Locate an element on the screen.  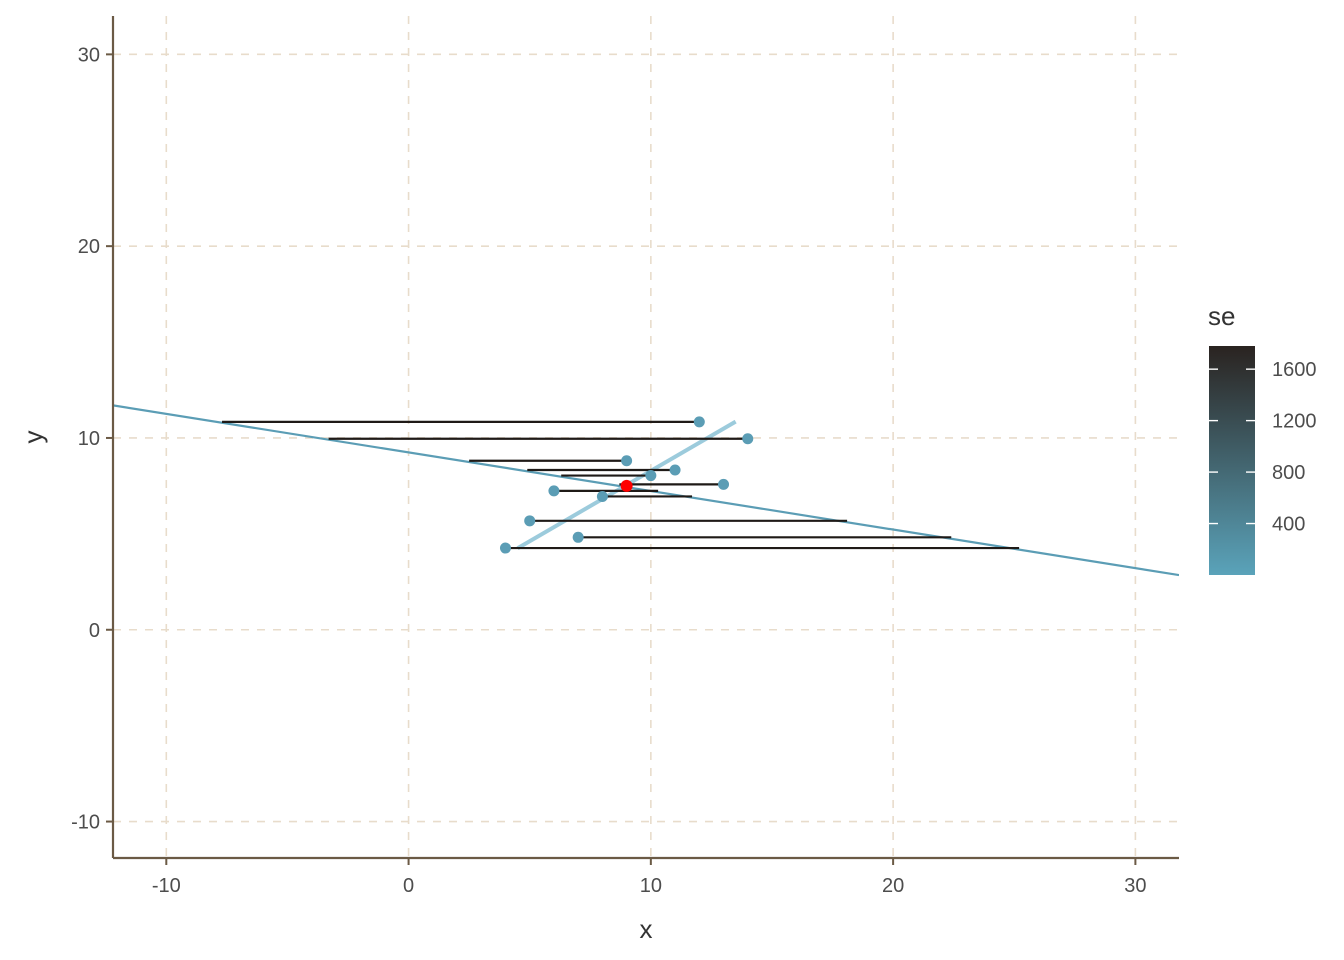
legend-label: 1200 is located at coordinates (1294, 422).